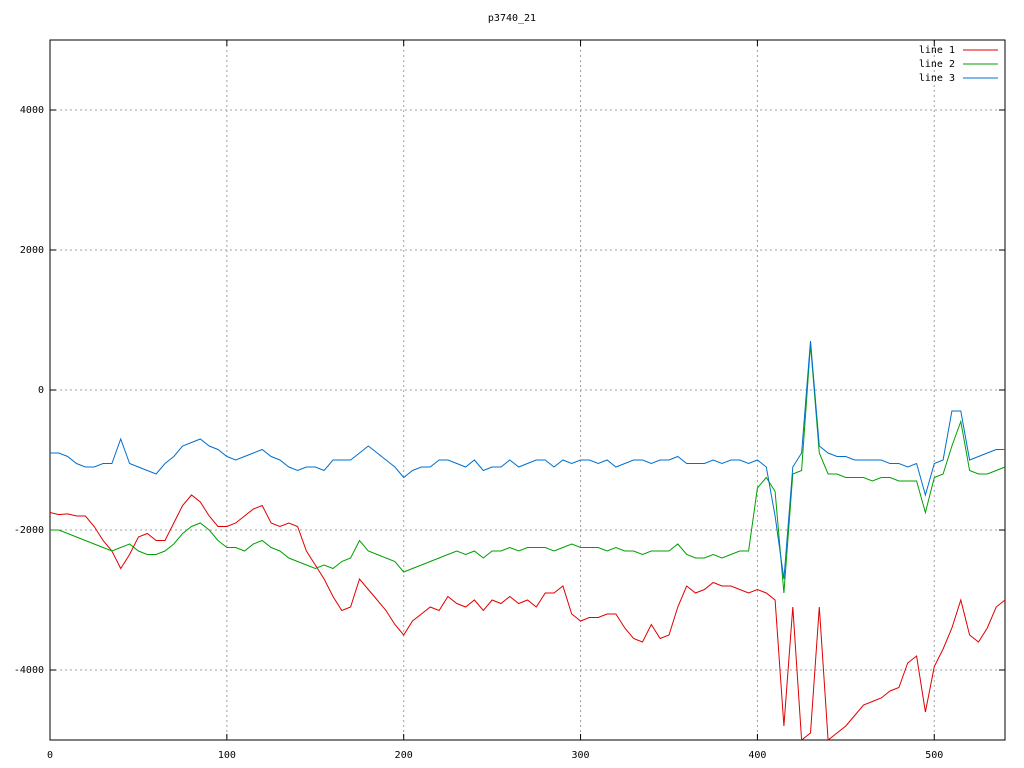 The height and width of the screenshot is (768, 1024). Describe the element at coordinates (50, 755) in the screenshot. I see `x-tick-label: 0` at that location.